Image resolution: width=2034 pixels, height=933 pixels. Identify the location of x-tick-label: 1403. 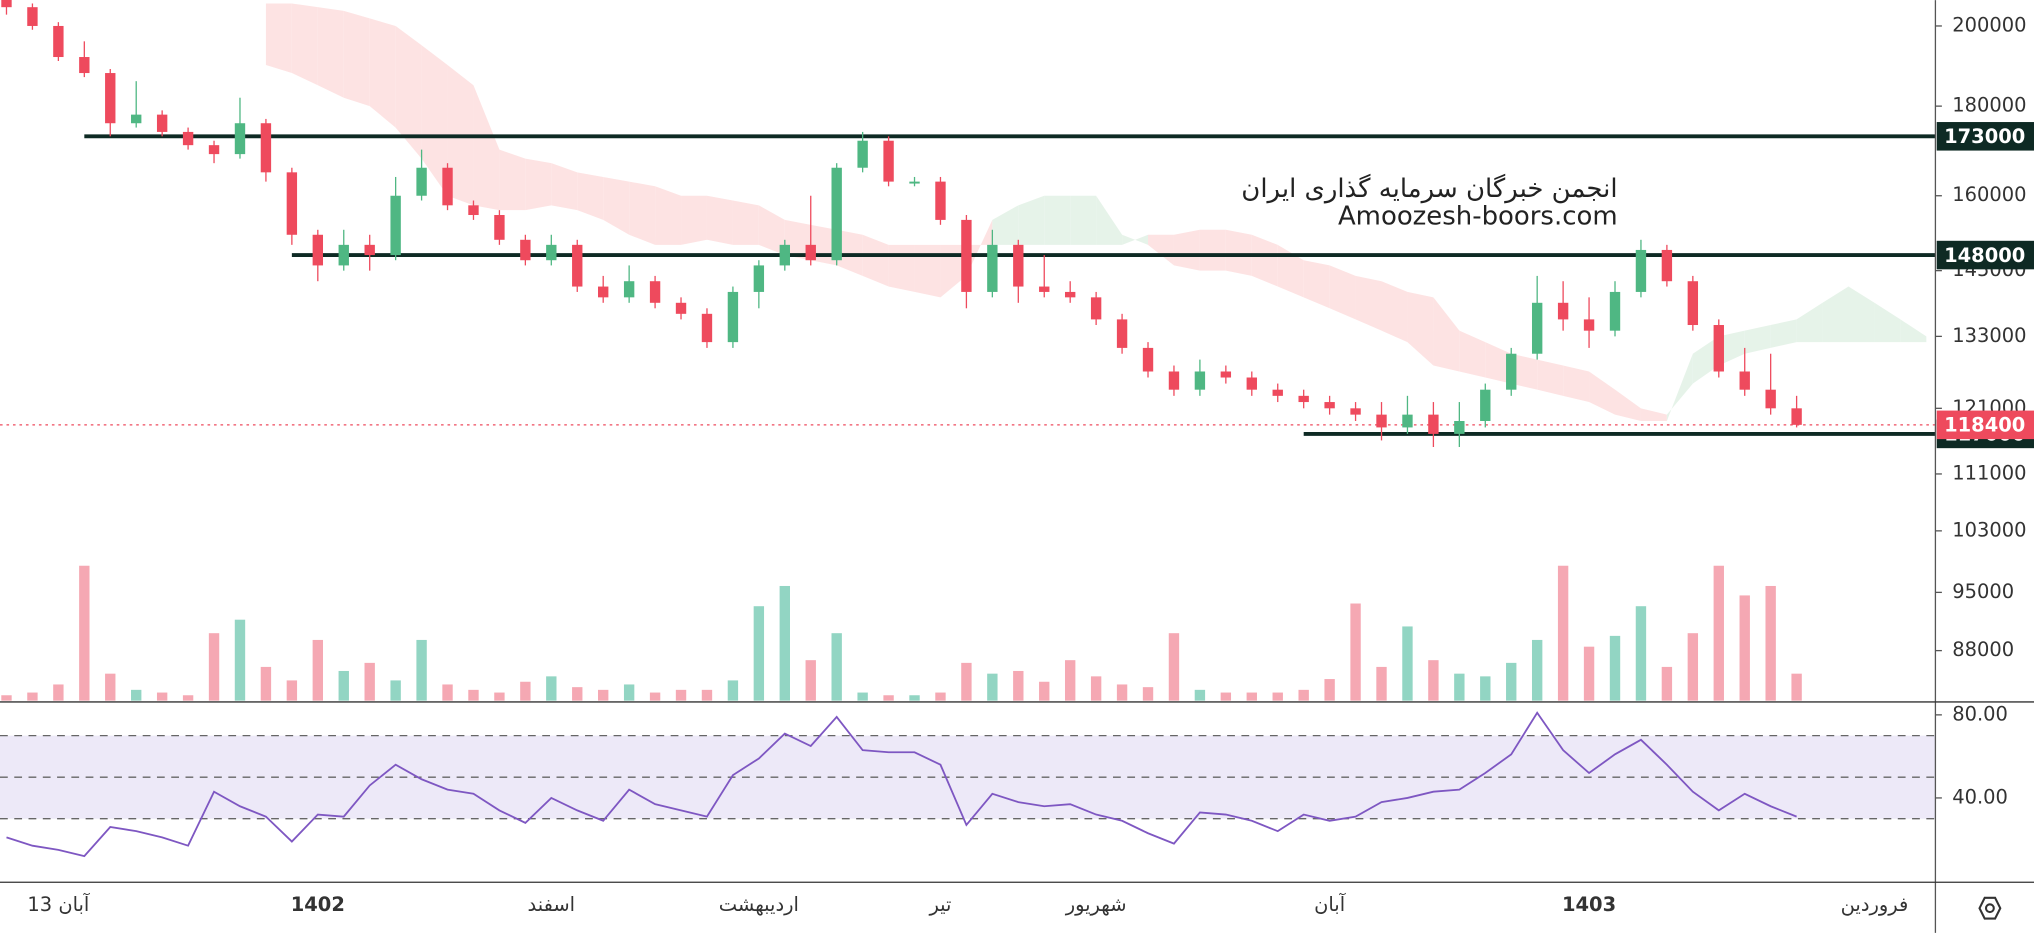
(1589, 904).